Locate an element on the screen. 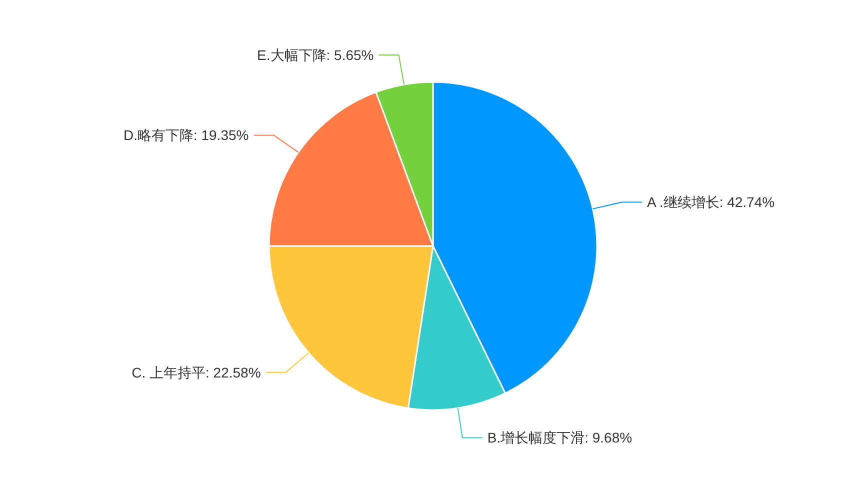 This screenshot has width=868, height=494. slice-label: D.略有下降: 19.35% is located at coordinates (186, 135).